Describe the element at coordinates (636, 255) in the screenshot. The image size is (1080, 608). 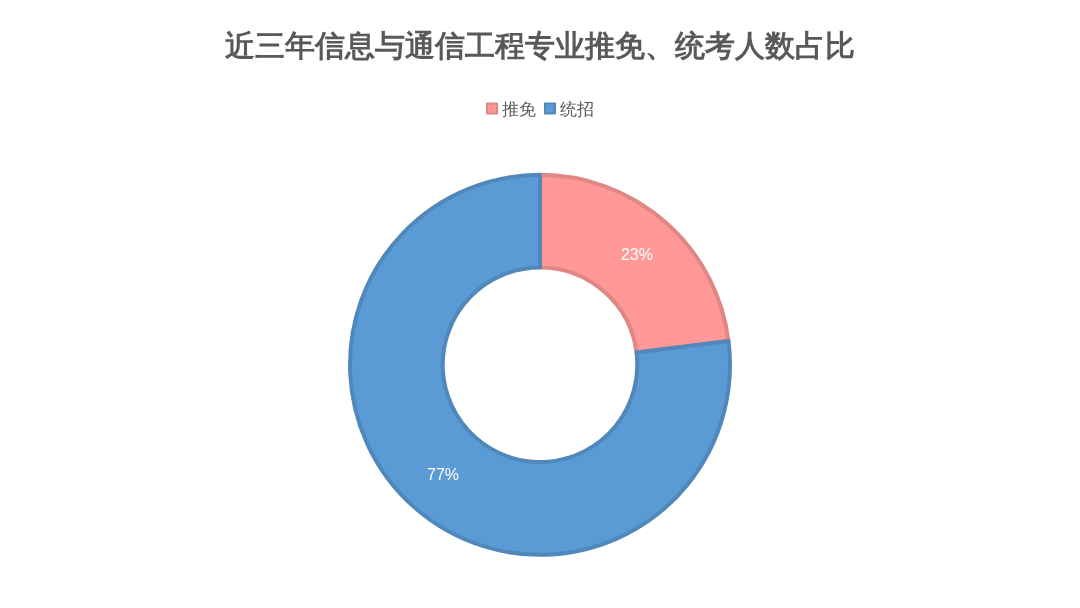
I see `data-label: 23%` at that location.